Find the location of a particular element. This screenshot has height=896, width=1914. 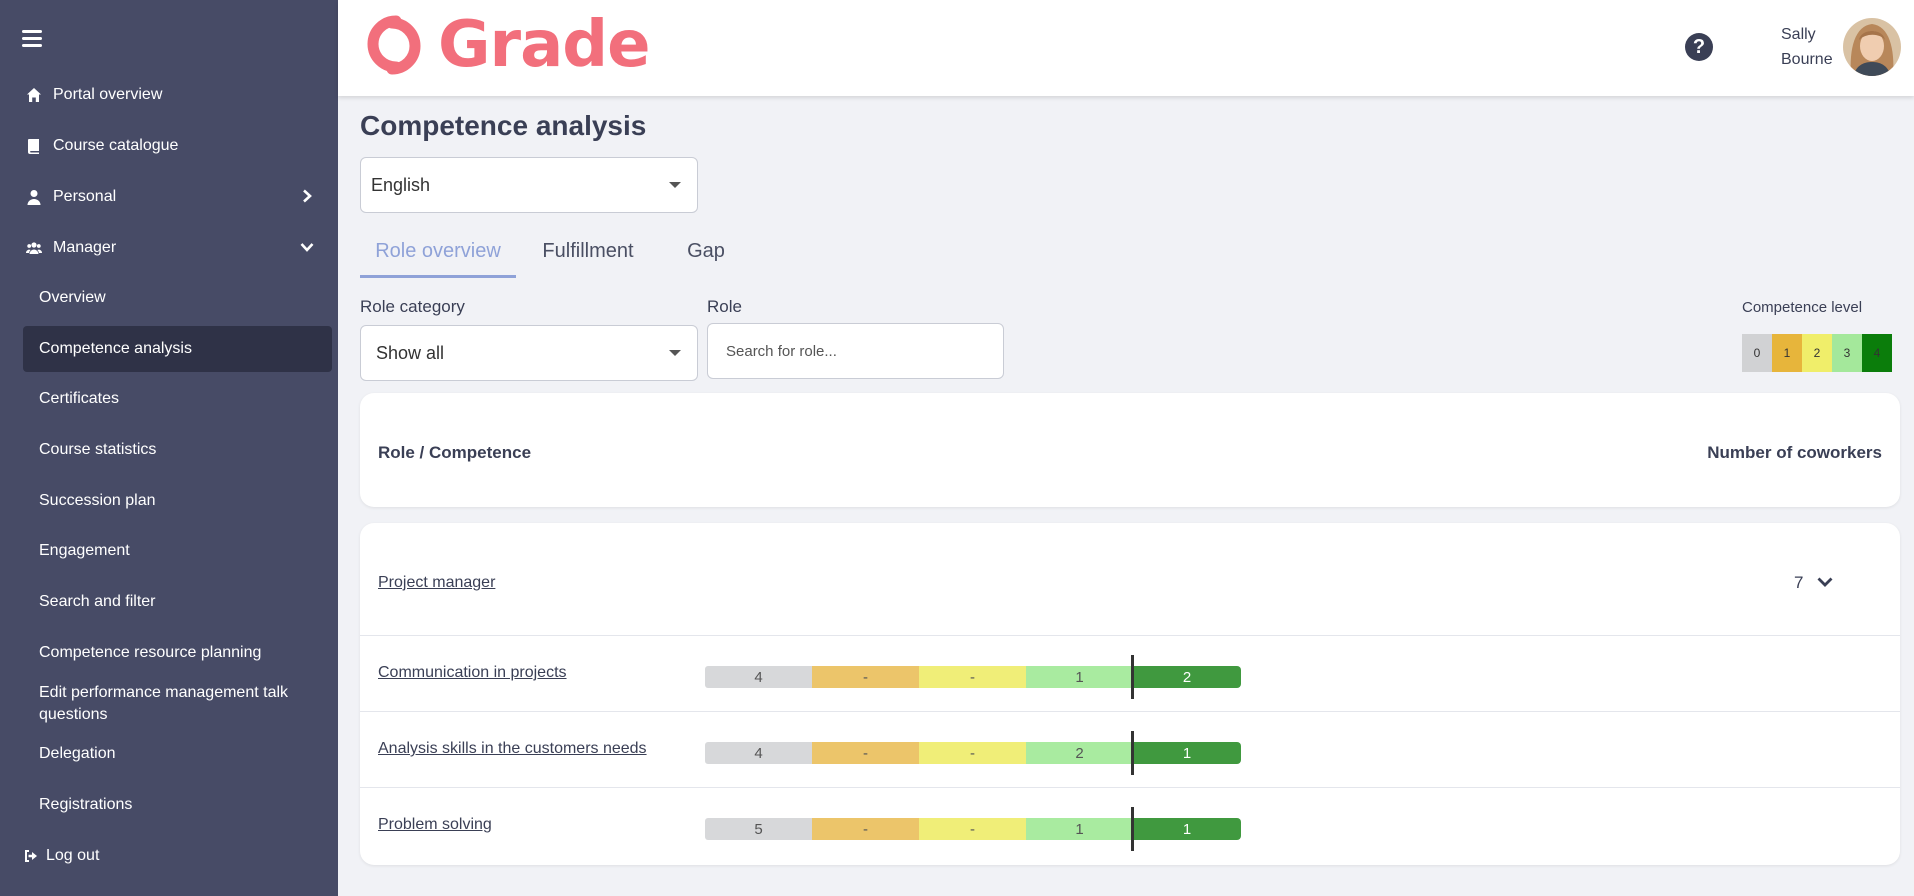

sidebar-item-search-and-filter: Search and filter is located at coordinates (97, 601).